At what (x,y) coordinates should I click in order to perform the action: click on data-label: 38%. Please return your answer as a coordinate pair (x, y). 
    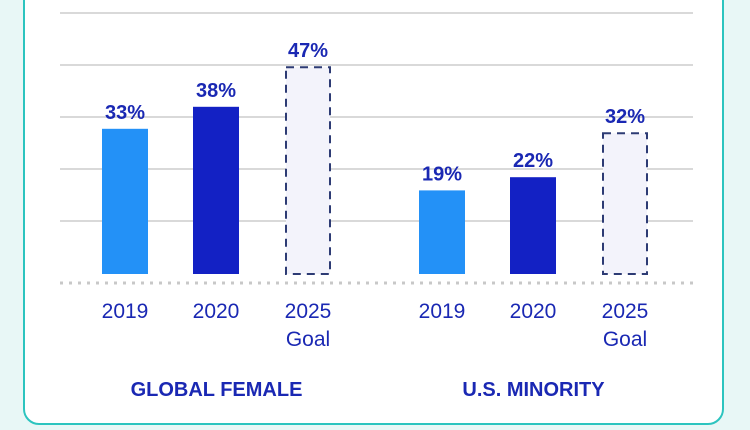
    Looking at the image, I should click on (216, 91).